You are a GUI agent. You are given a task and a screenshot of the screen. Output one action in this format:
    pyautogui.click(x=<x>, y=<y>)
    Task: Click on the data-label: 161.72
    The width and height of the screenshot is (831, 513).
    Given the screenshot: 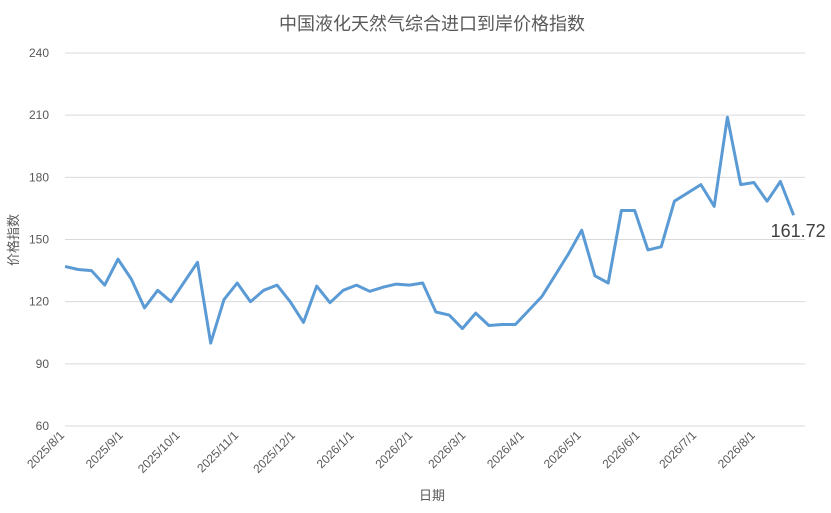 What is the action you would take?
    pyautogui.click(x=798, y=231)
    